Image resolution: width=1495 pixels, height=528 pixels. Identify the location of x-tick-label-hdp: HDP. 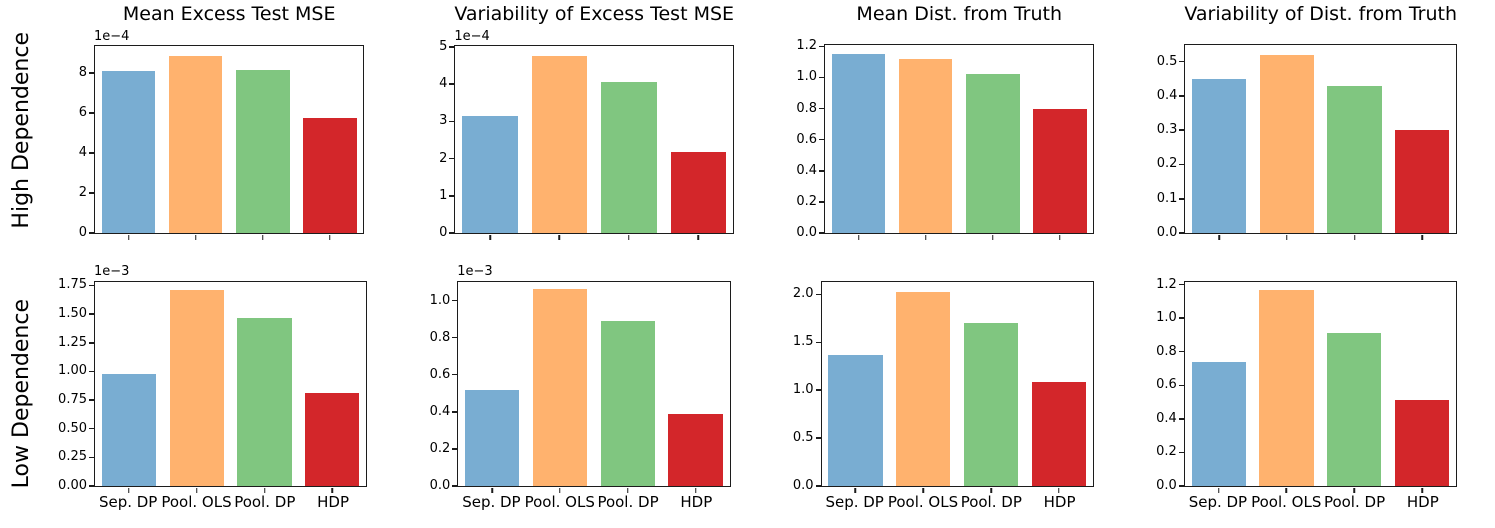
(696, 502).